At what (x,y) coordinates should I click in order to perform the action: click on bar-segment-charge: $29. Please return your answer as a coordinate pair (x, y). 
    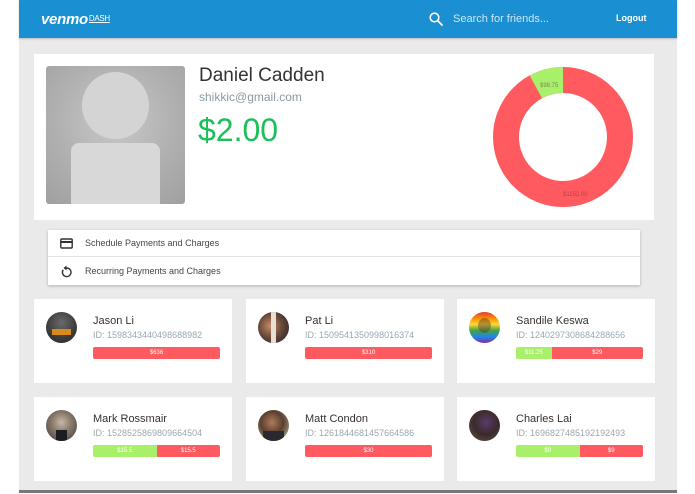
    Looking at the image, I should click on (597, 353).